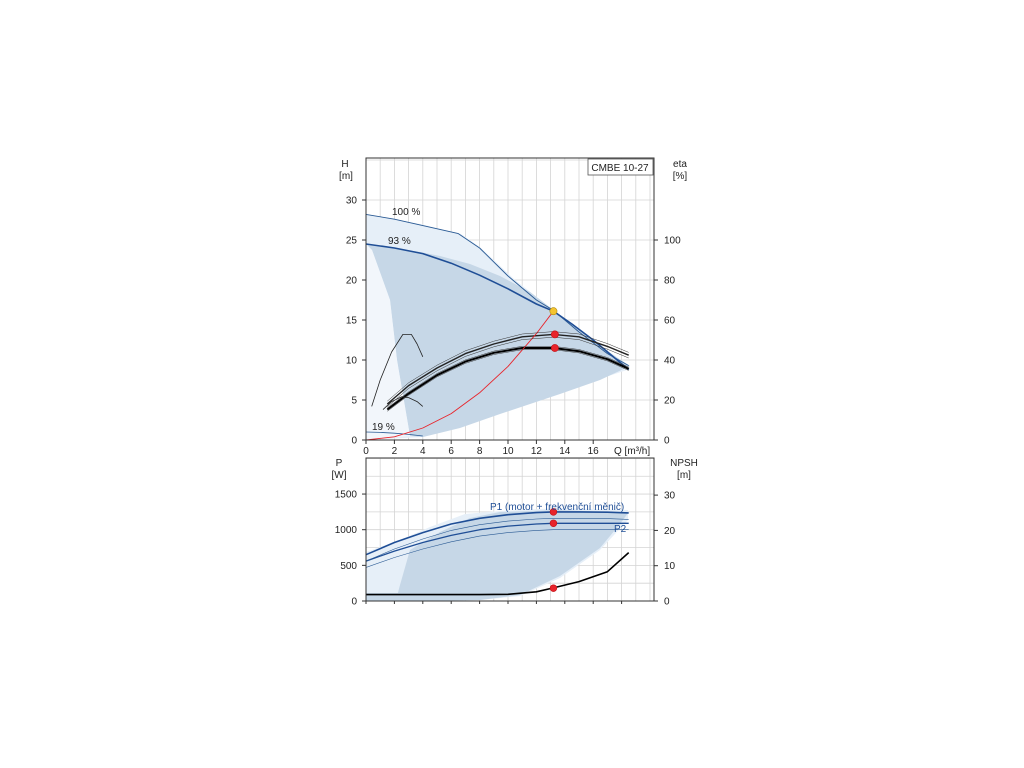 The height and width of the screenshot is (768, 1024). What do you see at coordinates (354, 401) in the screenshot?
I see `head-tick-label: 5` at bounding box center [354, 401].